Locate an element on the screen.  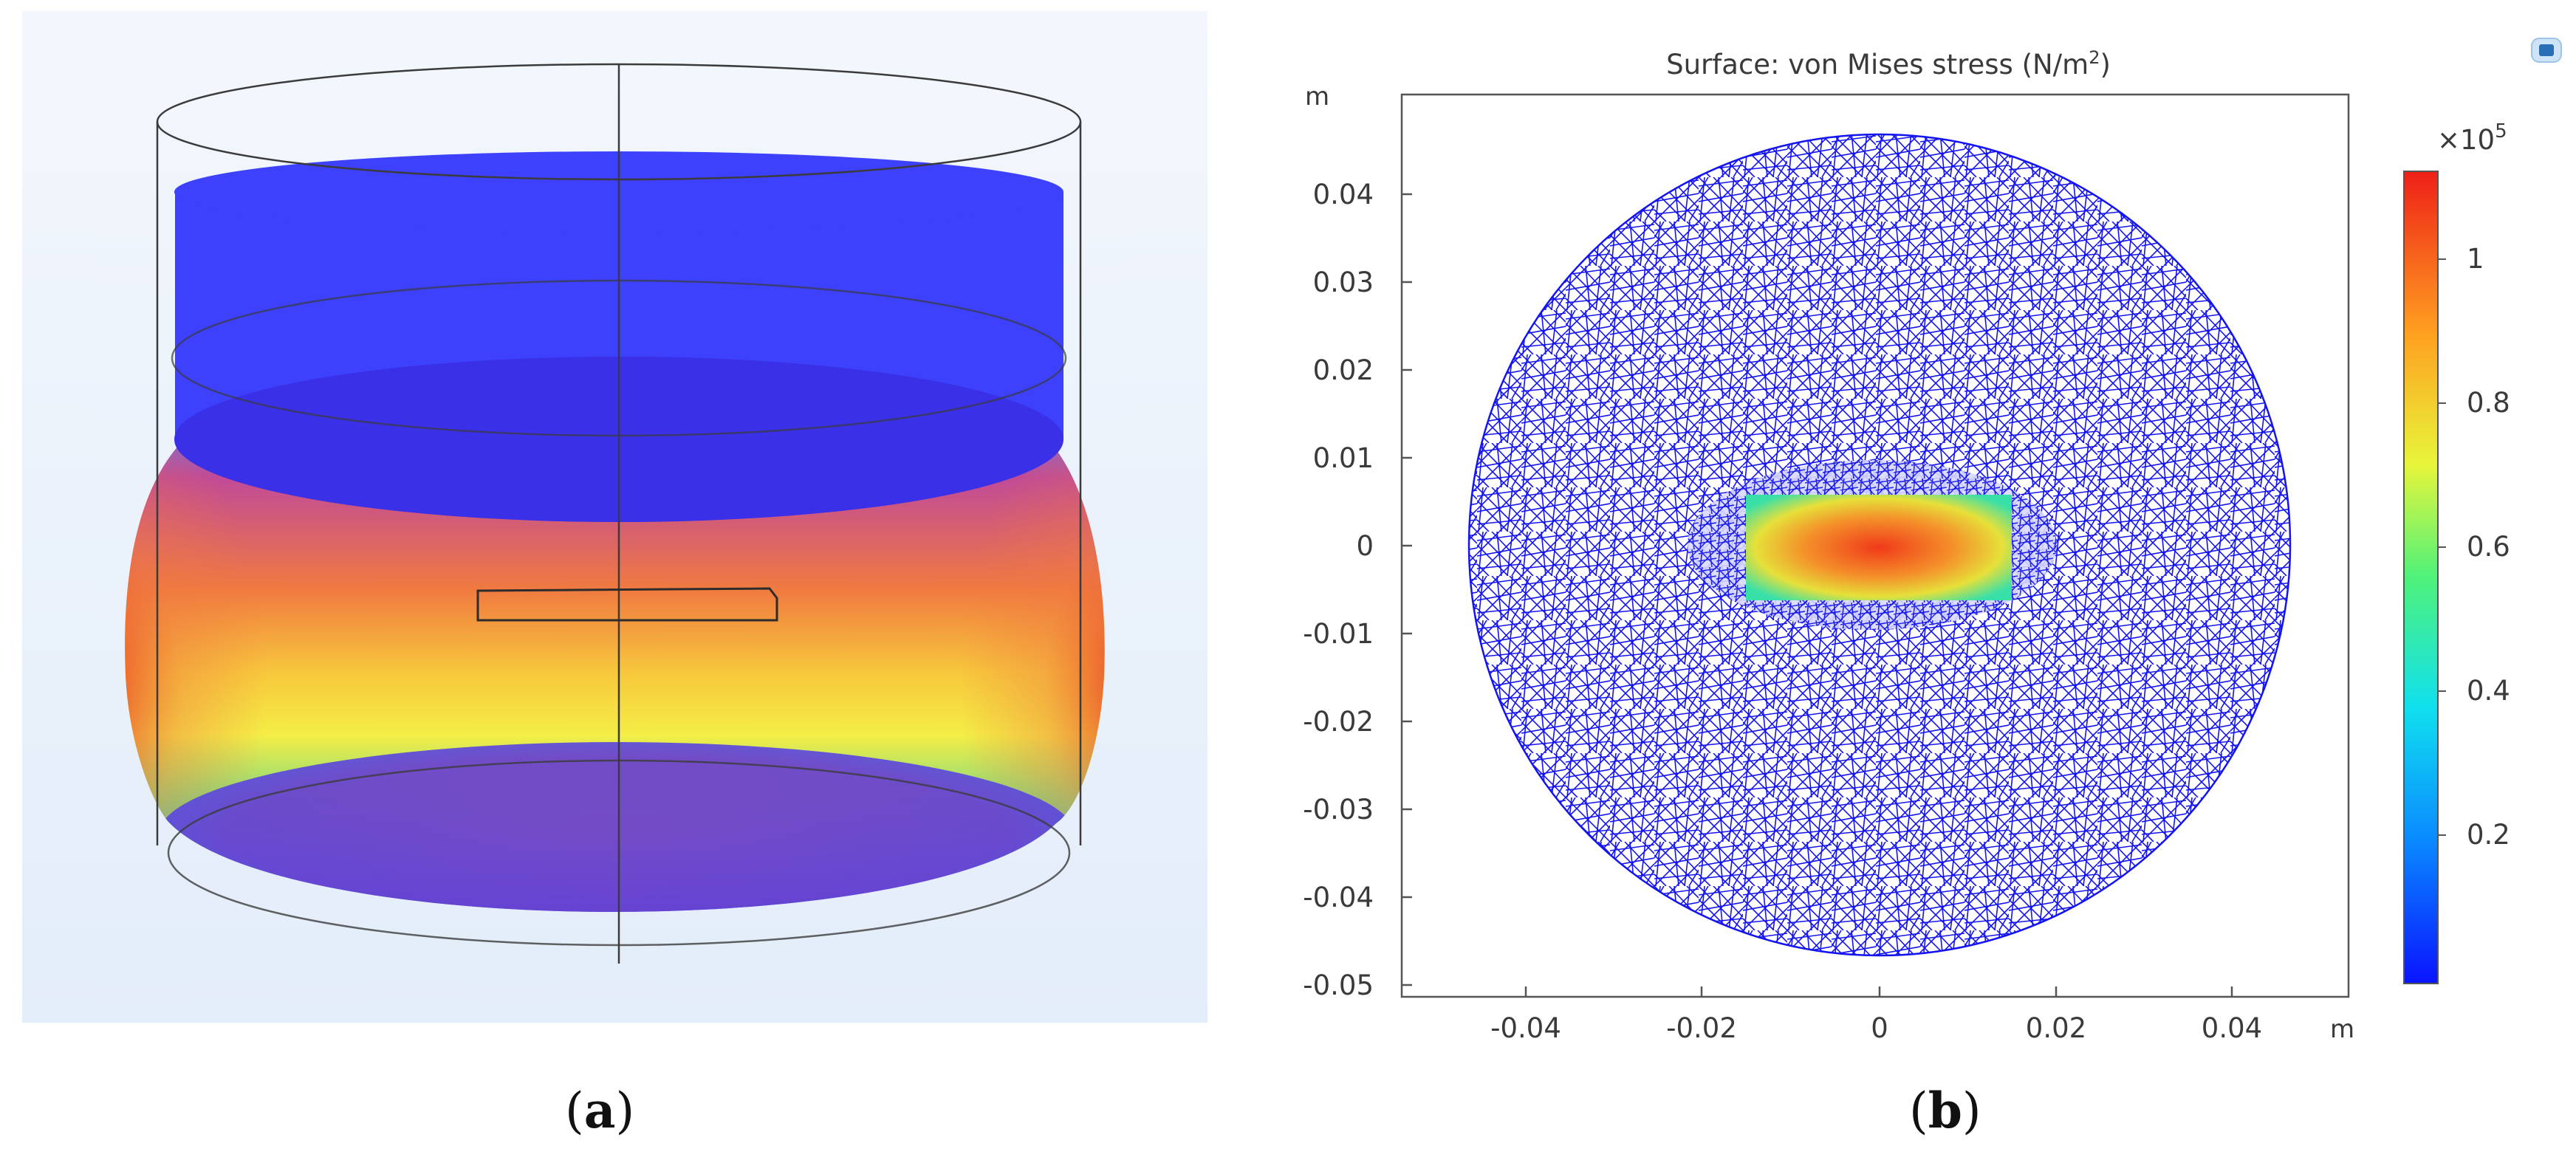
y-tick-label: -0.04 is located at coordinates (1338, 897).